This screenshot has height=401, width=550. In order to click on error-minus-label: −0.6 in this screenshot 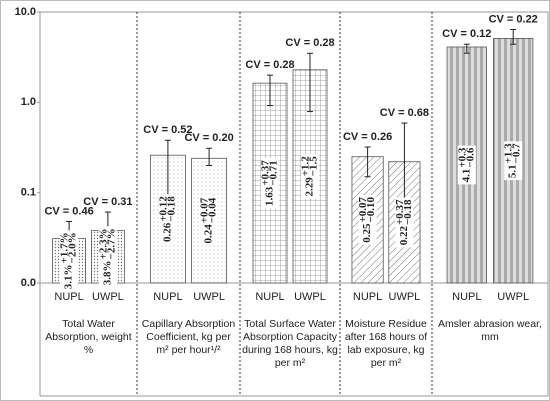, I will do `click(470, 157)`.